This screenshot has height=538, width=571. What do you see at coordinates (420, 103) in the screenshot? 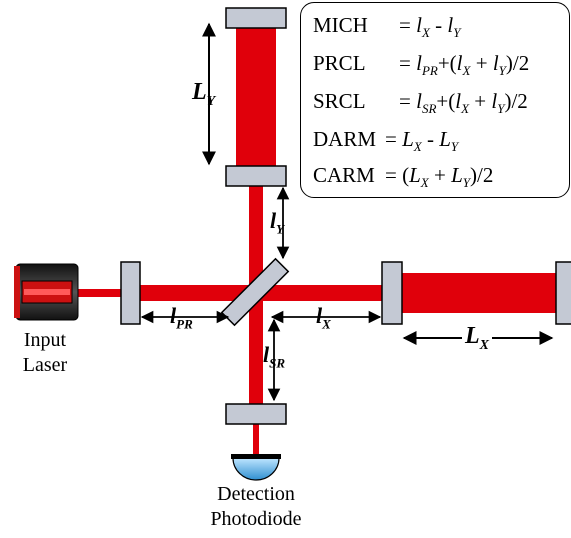
I see `eq-srcl: SRCL = lSR+(lX + lY)/2` at bounding box center [420, 103].